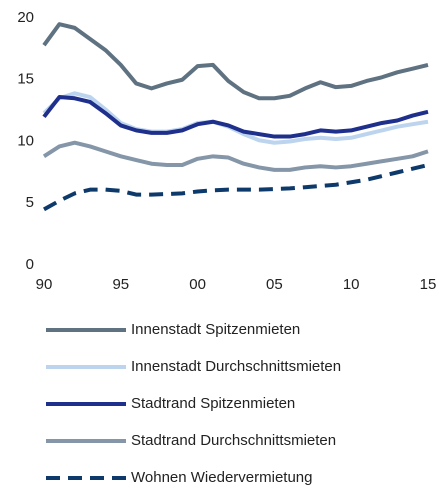 This screenshot has width=439, height=494. What do you see at coordinates (213, 403) in the screenshot?
I see `legend-label: Stadtrand Spitzenmieten` at bounding box center [213, 403].